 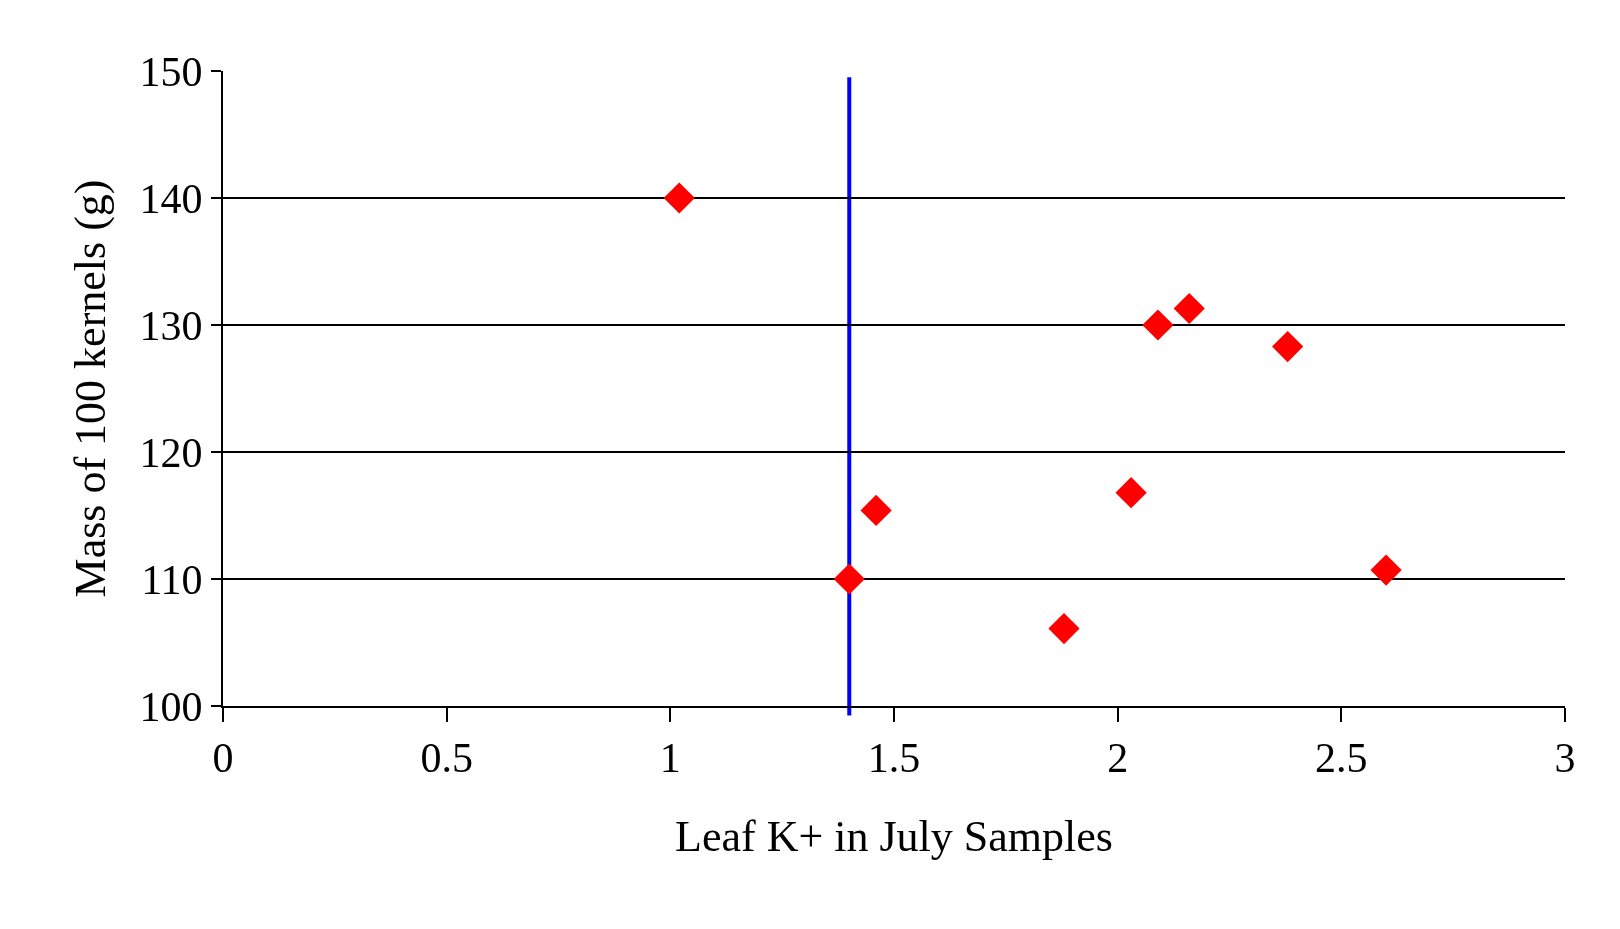 What do you see at coordinates (171, 706) in the screenshot?
I see `y-tick-label: 100` at bounding box center [171, 706].